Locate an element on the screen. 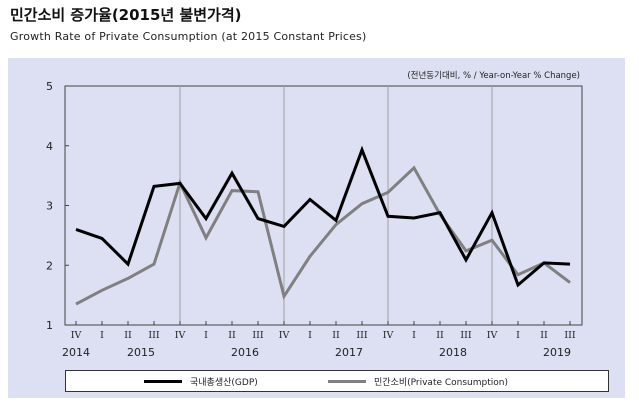  x-tick-label-19: III is located at coordinates (570, 335).